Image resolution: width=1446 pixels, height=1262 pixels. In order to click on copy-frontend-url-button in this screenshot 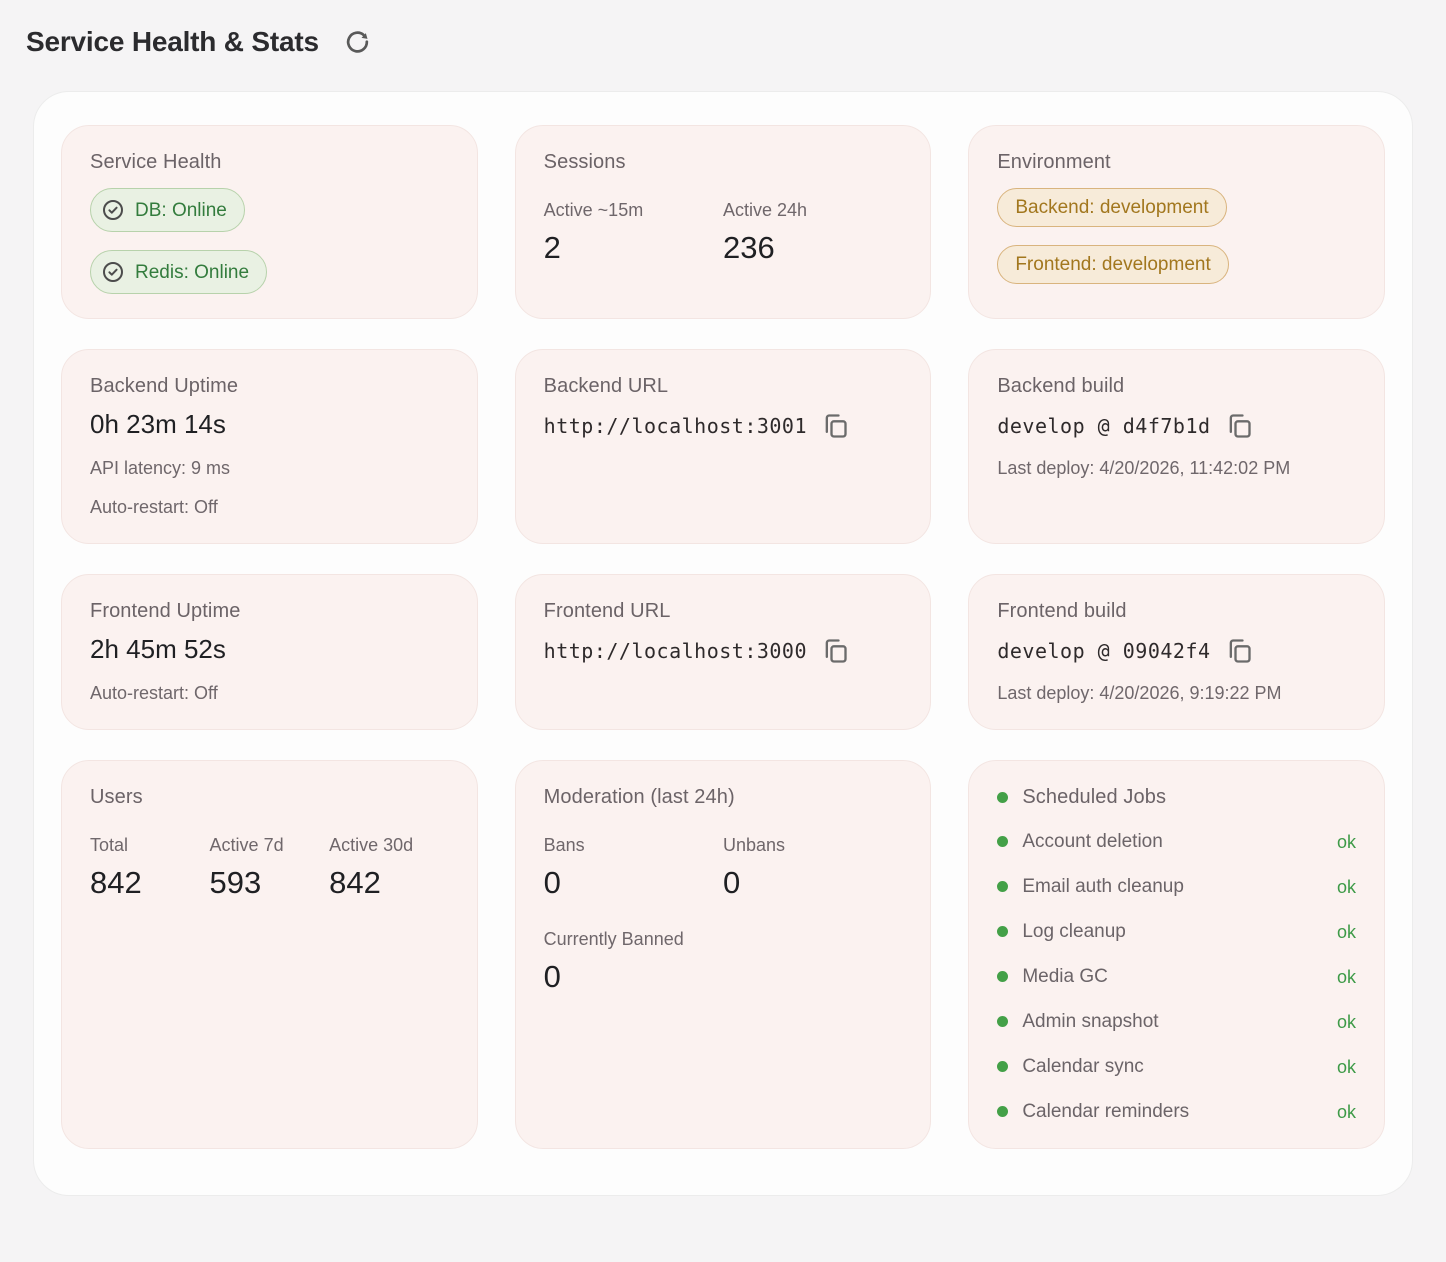, I will do `click(835, 651)`.